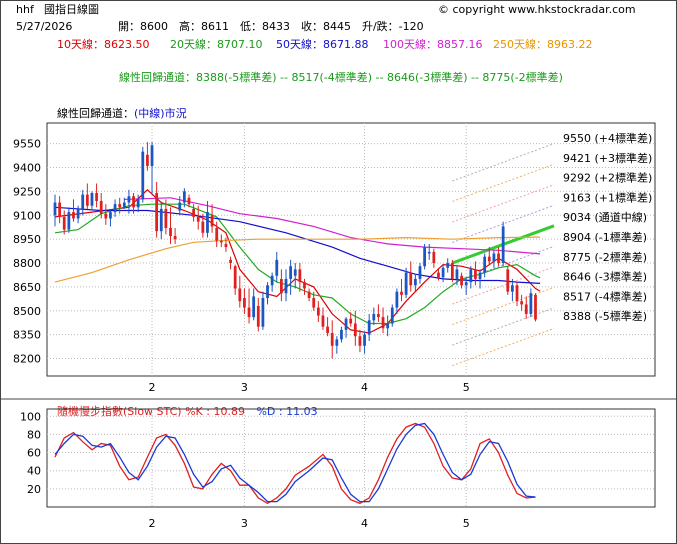 Image resolution: width=677 pixels, height=544 pixels. I want to click on date-tick-label: 4, so click(364, 387).